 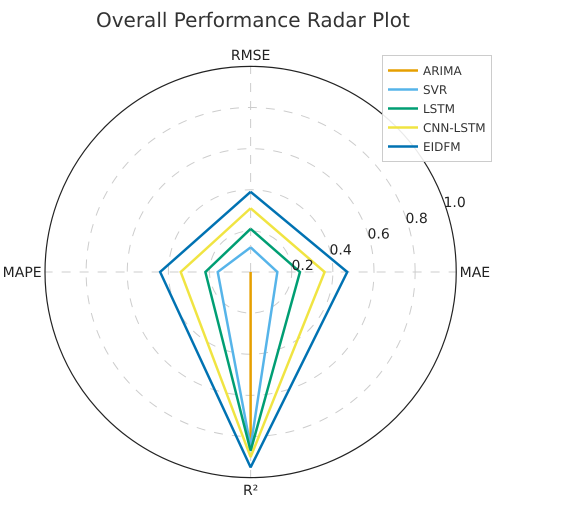 What do you see at coordinates (250, 491) in the screenshot?
I see `spoke-label: R²` at bounding box center [250, 491].